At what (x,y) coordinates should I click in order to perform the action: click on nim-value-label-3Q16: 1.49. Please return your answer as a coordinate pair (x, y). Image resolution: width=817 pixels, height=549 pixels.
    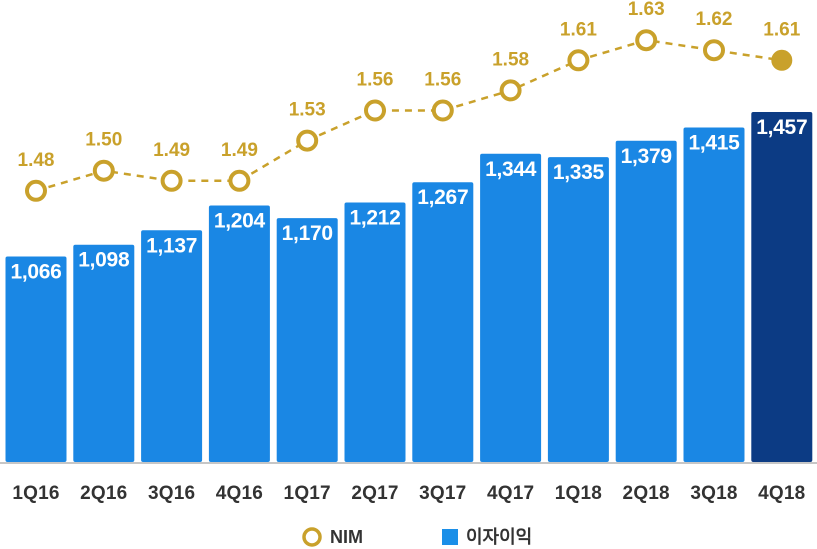
    Looking at the image, I should click on (171, 150).